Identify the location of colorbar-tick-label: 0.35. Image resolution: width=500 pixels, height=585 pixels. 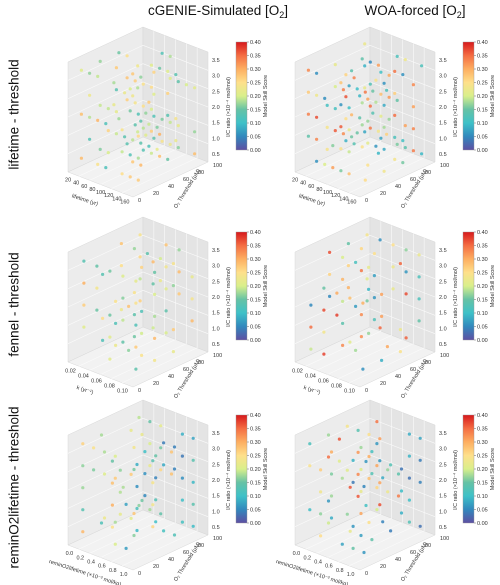
(255, 247).